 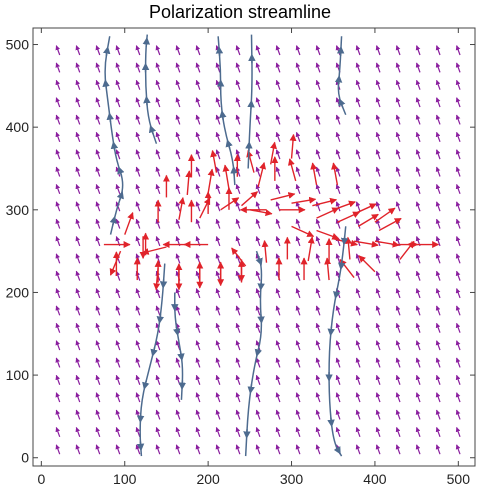 What do you see at coordinates (250, 101) in the screenshot?
I see `streamline` at bounding box center [250, 101].